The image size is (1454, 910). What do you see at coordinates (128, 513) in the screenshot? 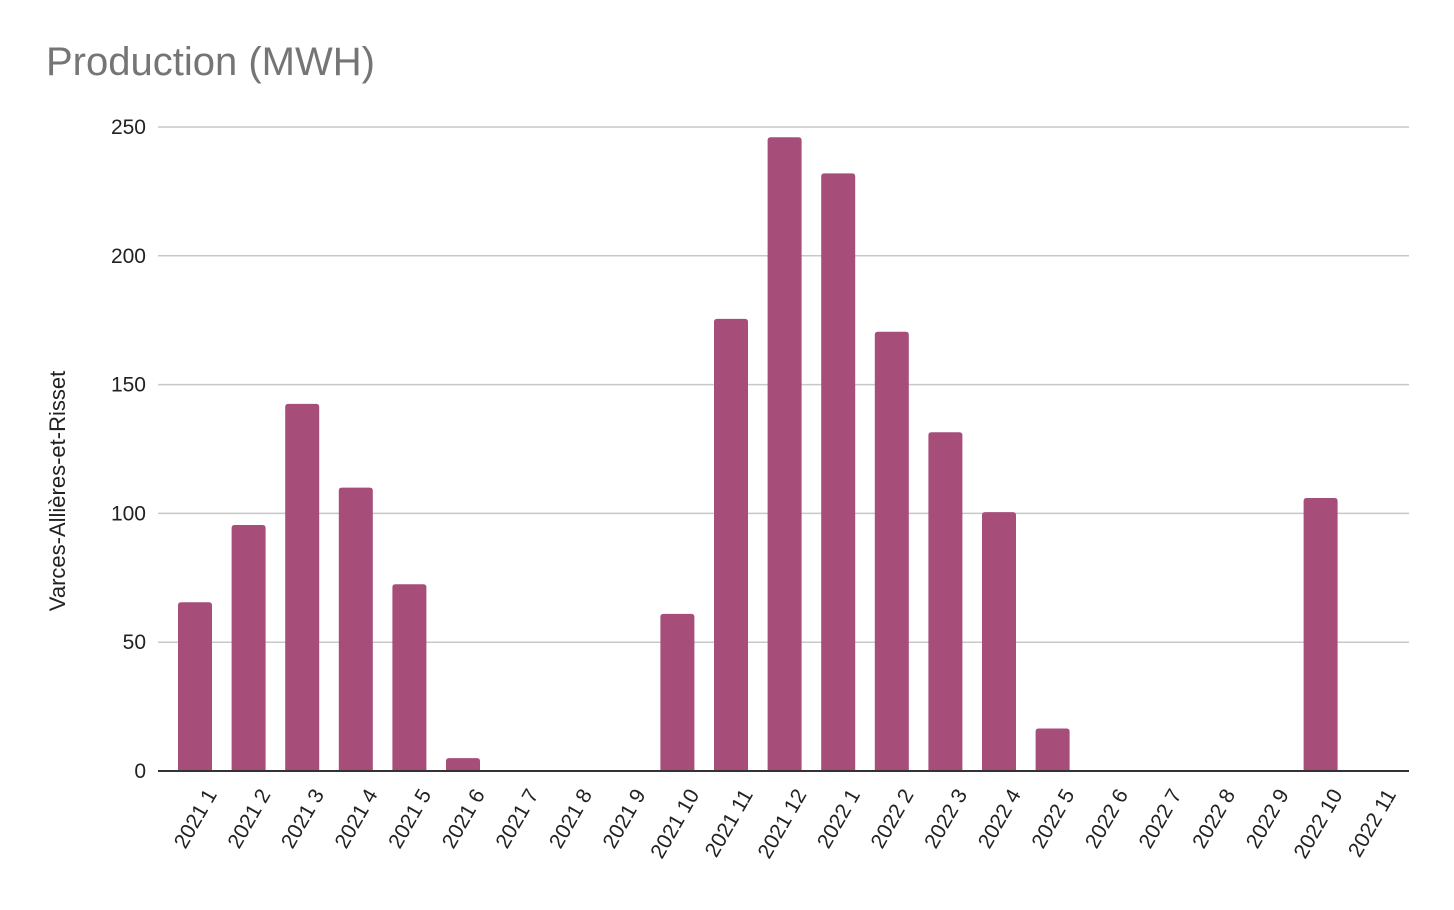
I see `y-tick-label: 100` at bounding box center [128, 513].